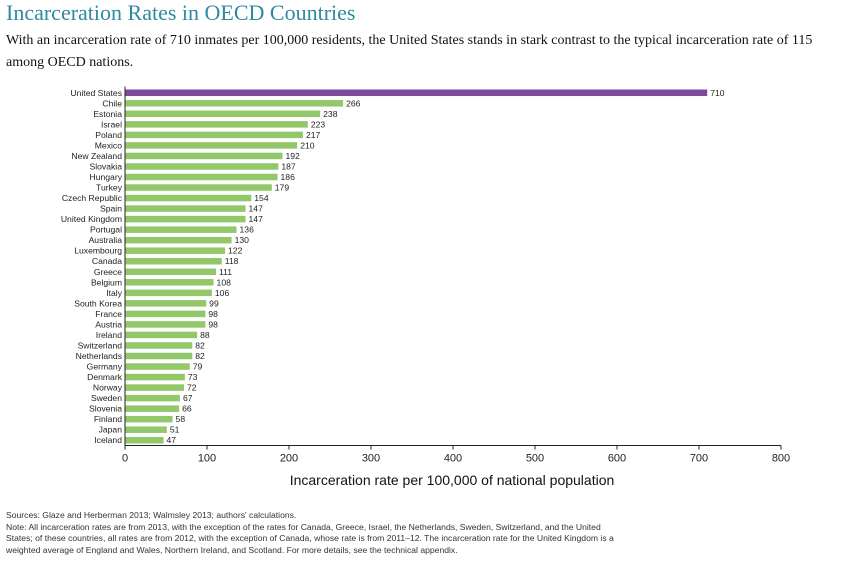 The image size is (850, 576). Describe the element at coordinates (99, 356) in the screenshot. I see `category-label: Netherlands` at that location.